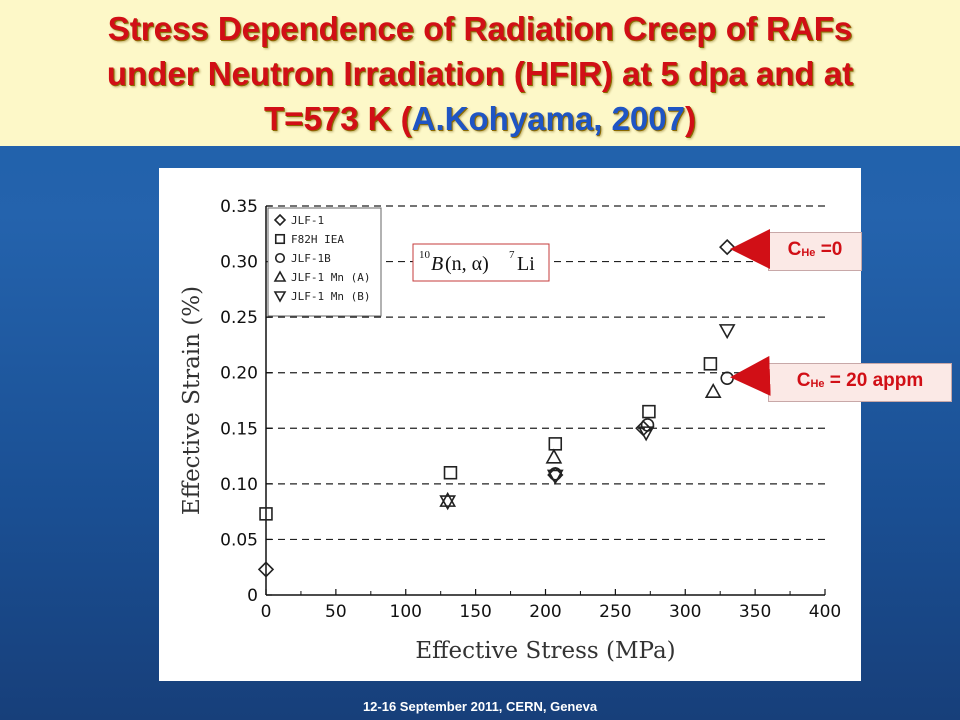  Describe the element at coordinates (425, 255) in the screenshot. I see `reaction-mass10: 10` at that location.